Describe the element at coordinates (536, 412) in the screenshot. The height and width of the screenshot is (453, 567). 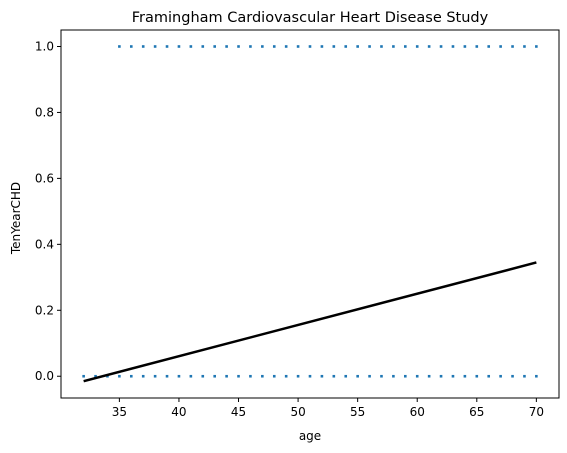
I see `x-tick-label-7: 70` at that location.